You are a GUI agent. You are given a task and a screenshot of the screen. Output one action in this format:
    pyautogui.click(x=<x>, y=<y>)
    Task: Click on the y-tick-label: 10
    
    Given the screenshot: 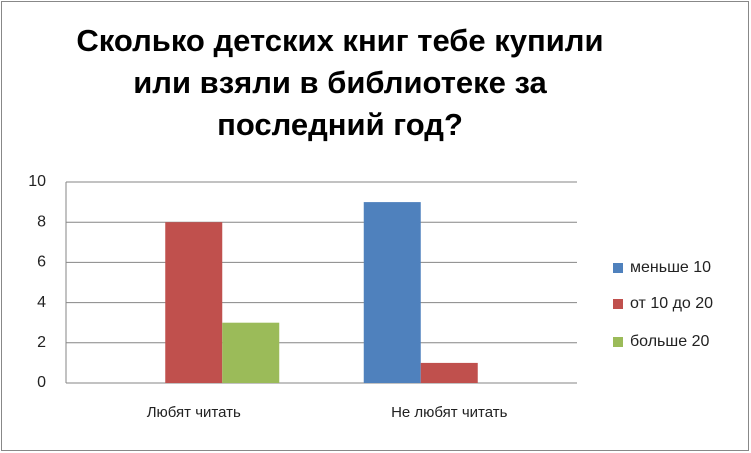 What is the action you would take?
    pyautogui.click(x=37, y=181)
    